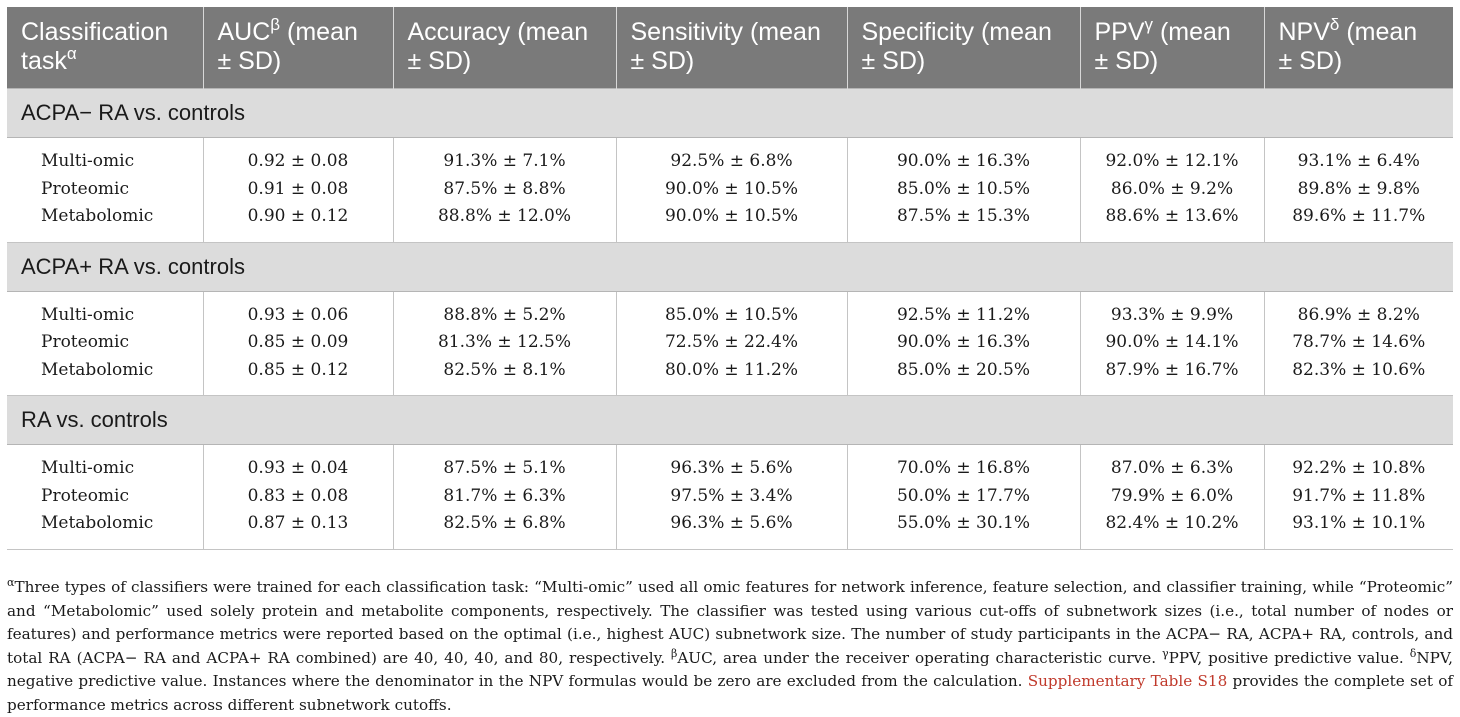 The image size is (1460, 717). I want to click on supplementary-table-link: Supplementary Table S18, so click(1127, 681).